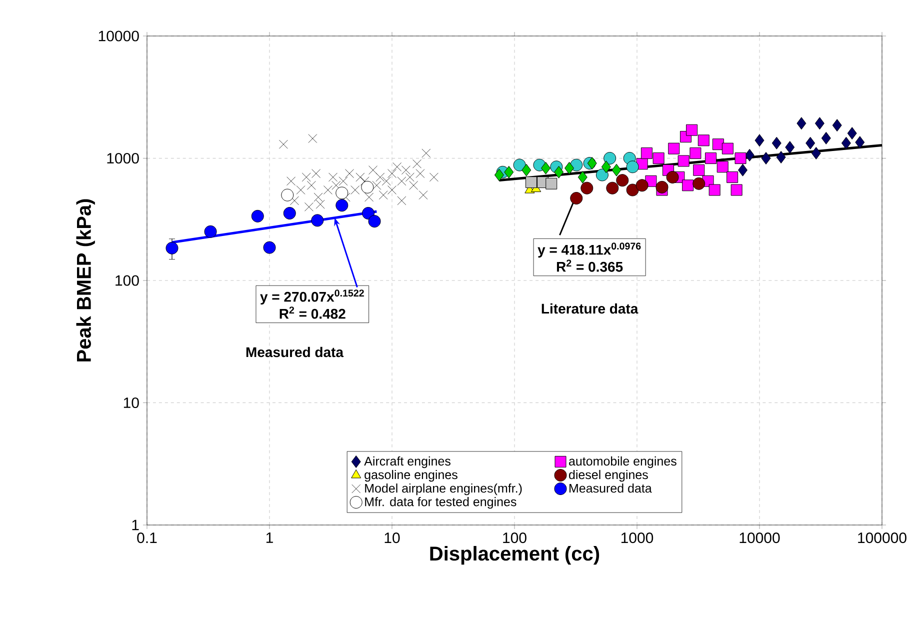 The height and width of the screenshot is (634, 921). What do you see at coordinates (760, 538) in the screenshot?
I see `x-tick-label: 10000` at bounding box center [760, 538].